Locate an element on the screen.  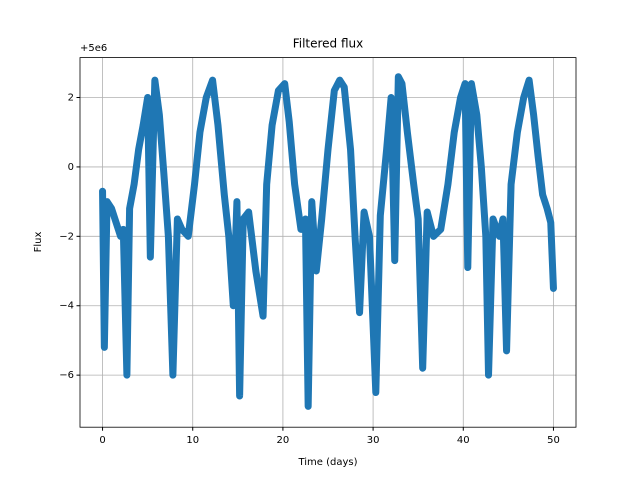
chart-title: Filtered flux is located at coordinates (328, 44).